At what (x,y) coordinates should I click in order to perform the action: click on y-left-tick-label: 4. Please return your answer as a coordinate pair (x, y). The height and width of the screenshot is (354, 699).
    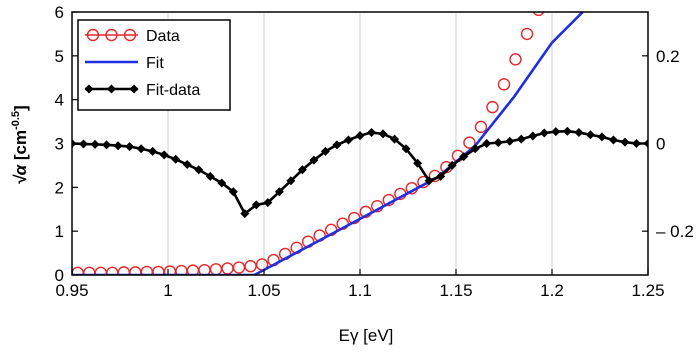
    Looking at the image, I should click on (59, 100).